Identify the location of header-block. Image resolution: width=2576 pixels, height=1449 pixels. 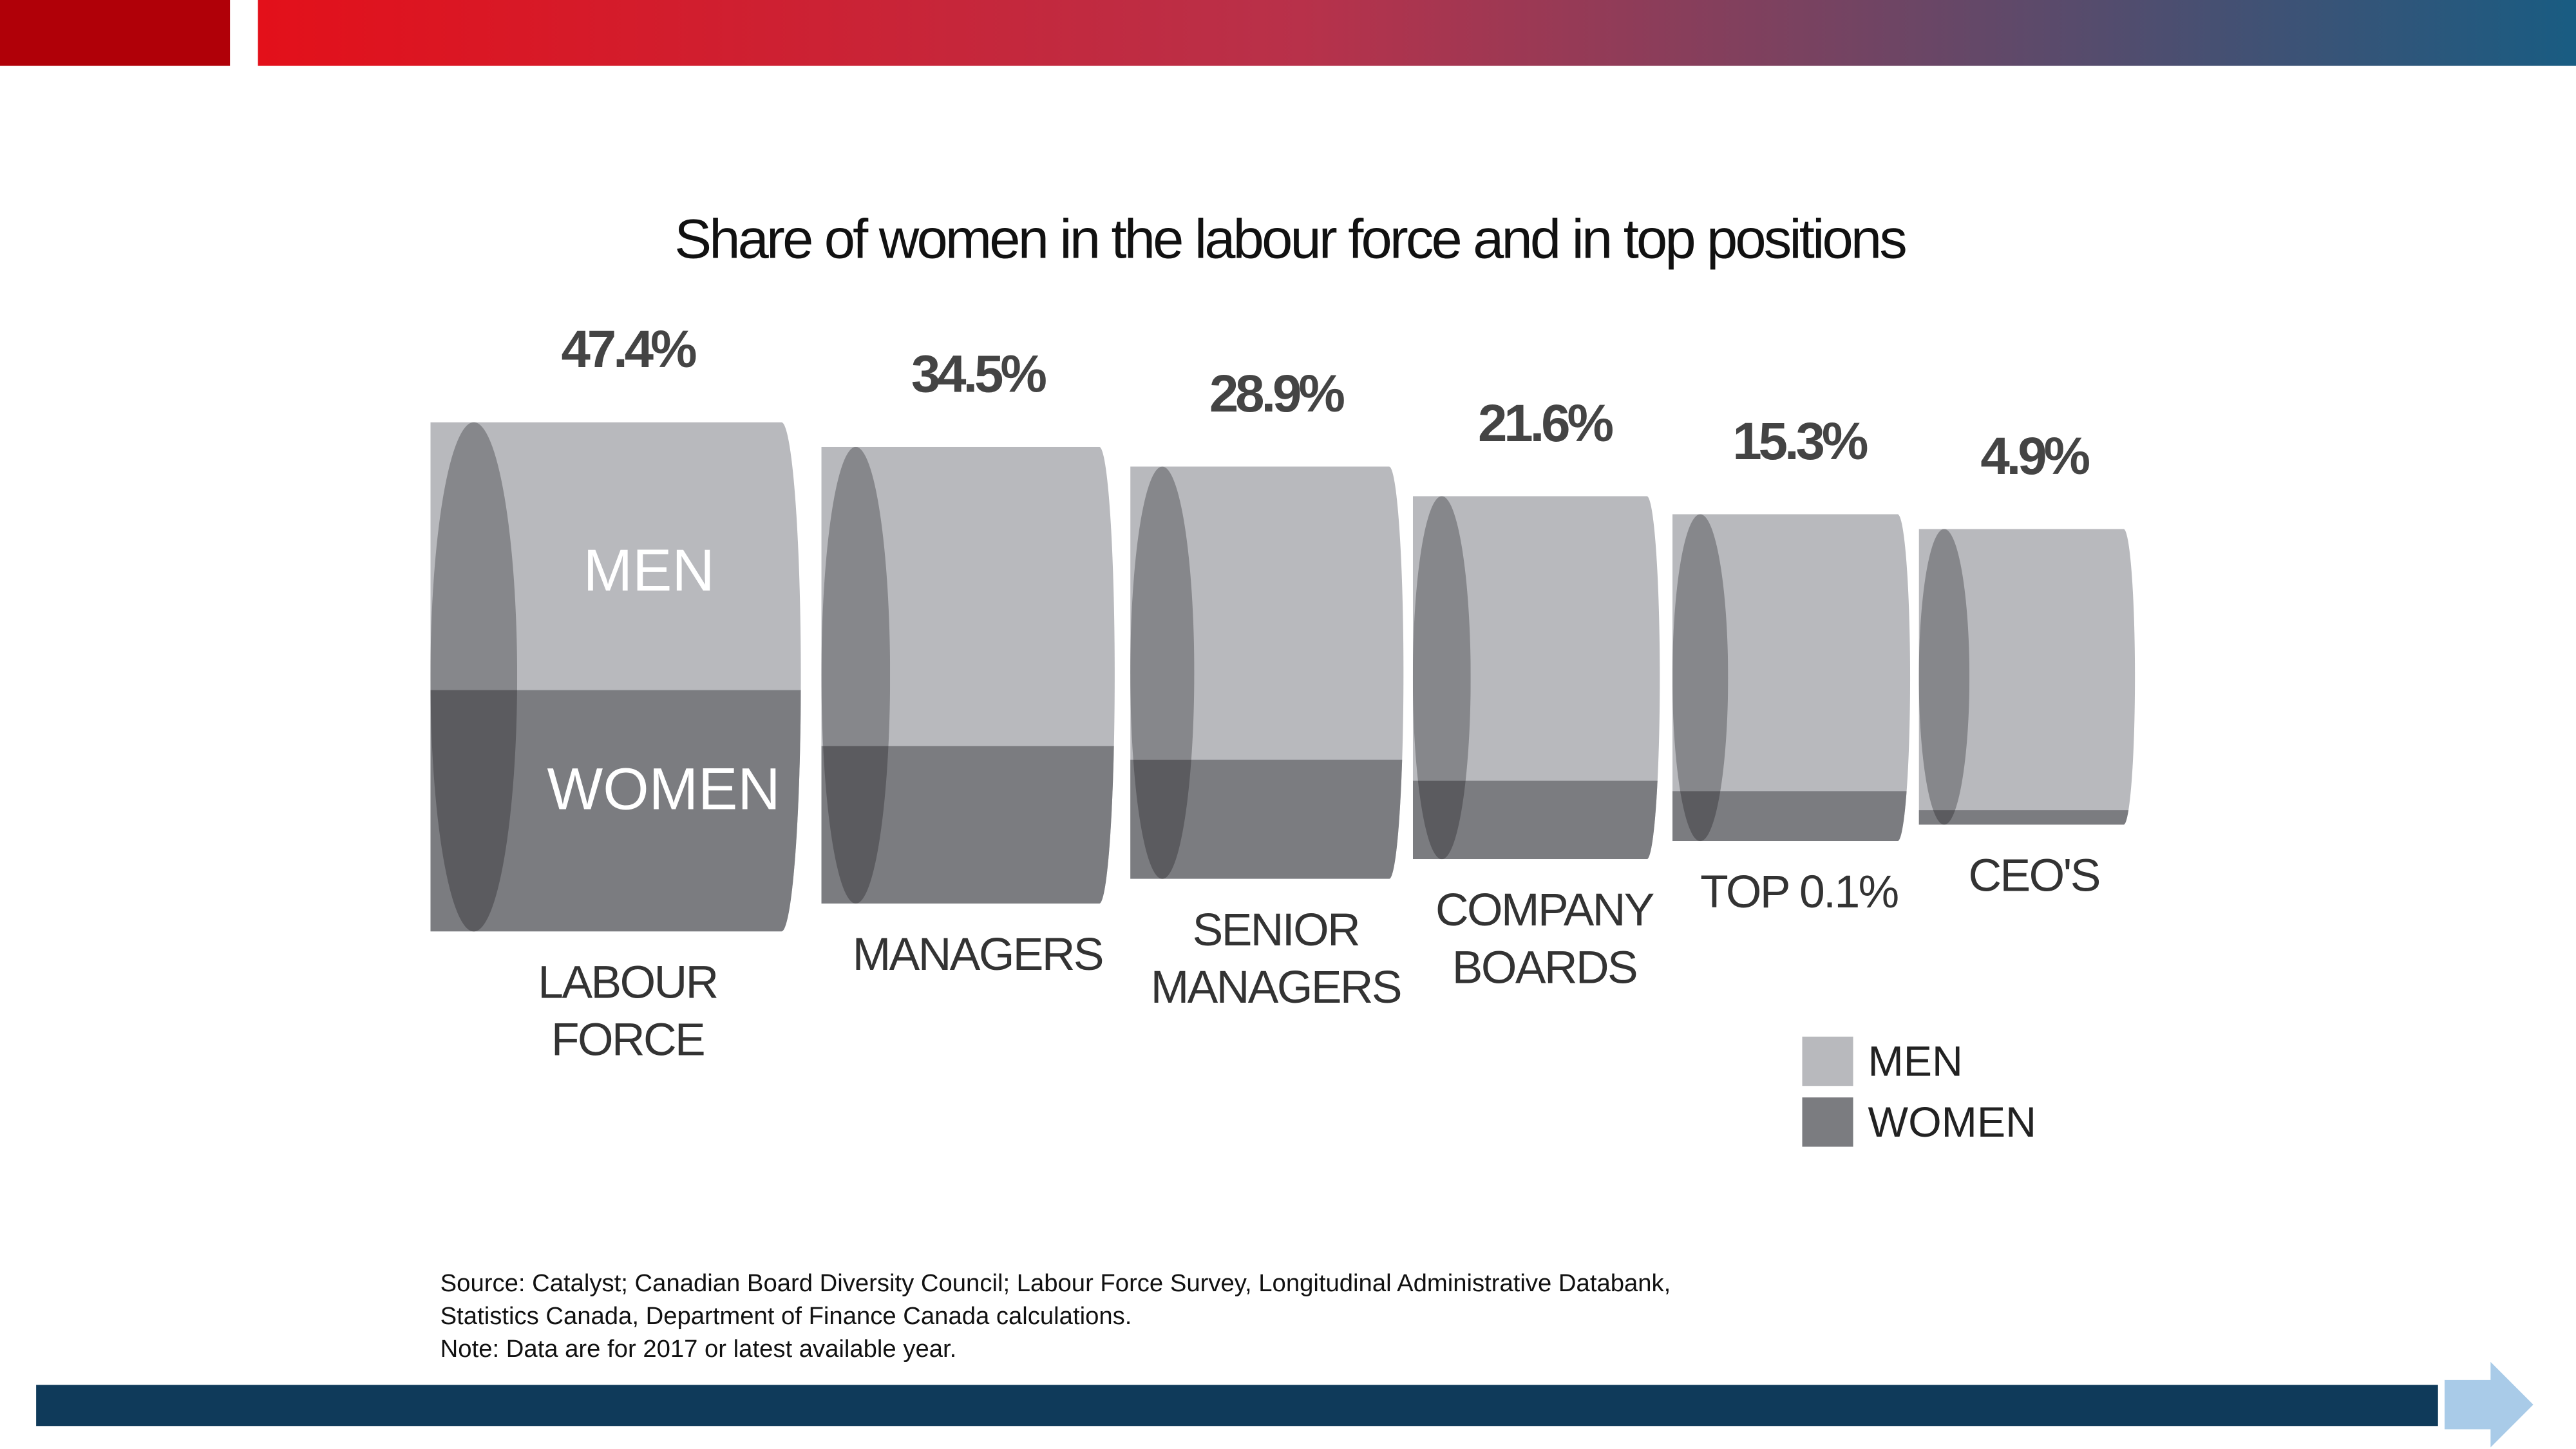
(116, 33).